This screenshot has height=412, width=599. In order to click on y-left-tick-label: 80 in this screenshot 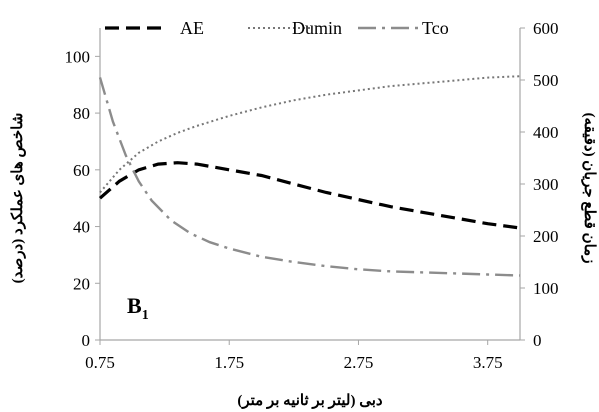, I will do `click(81, 113)`.